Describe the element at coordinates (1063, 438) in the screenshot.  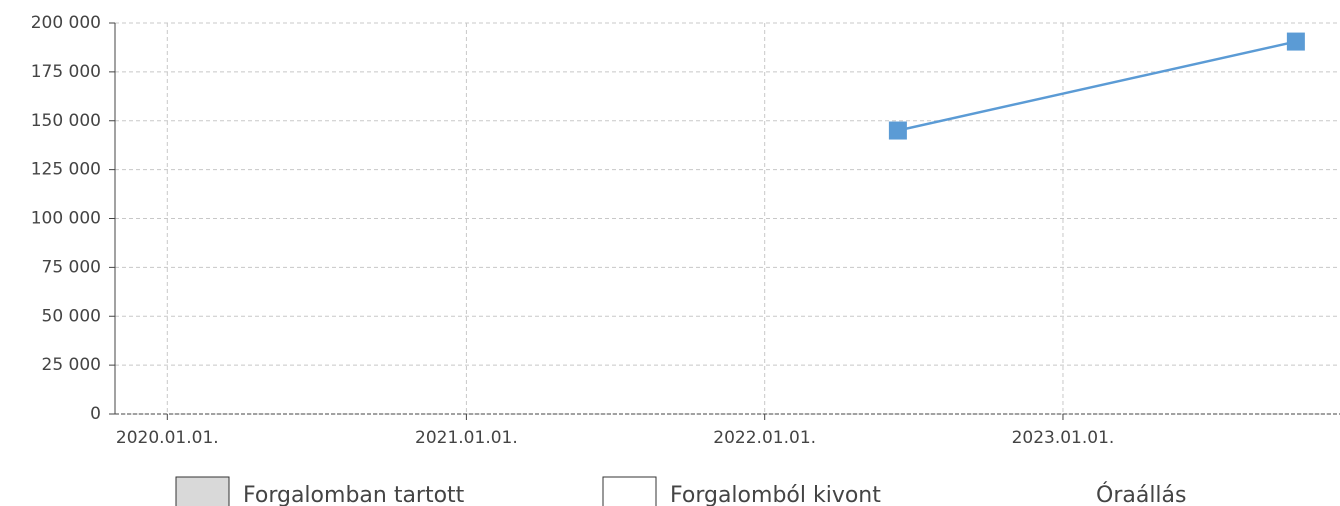
I see `x-tick-label: 2023.01.01.` at that location.